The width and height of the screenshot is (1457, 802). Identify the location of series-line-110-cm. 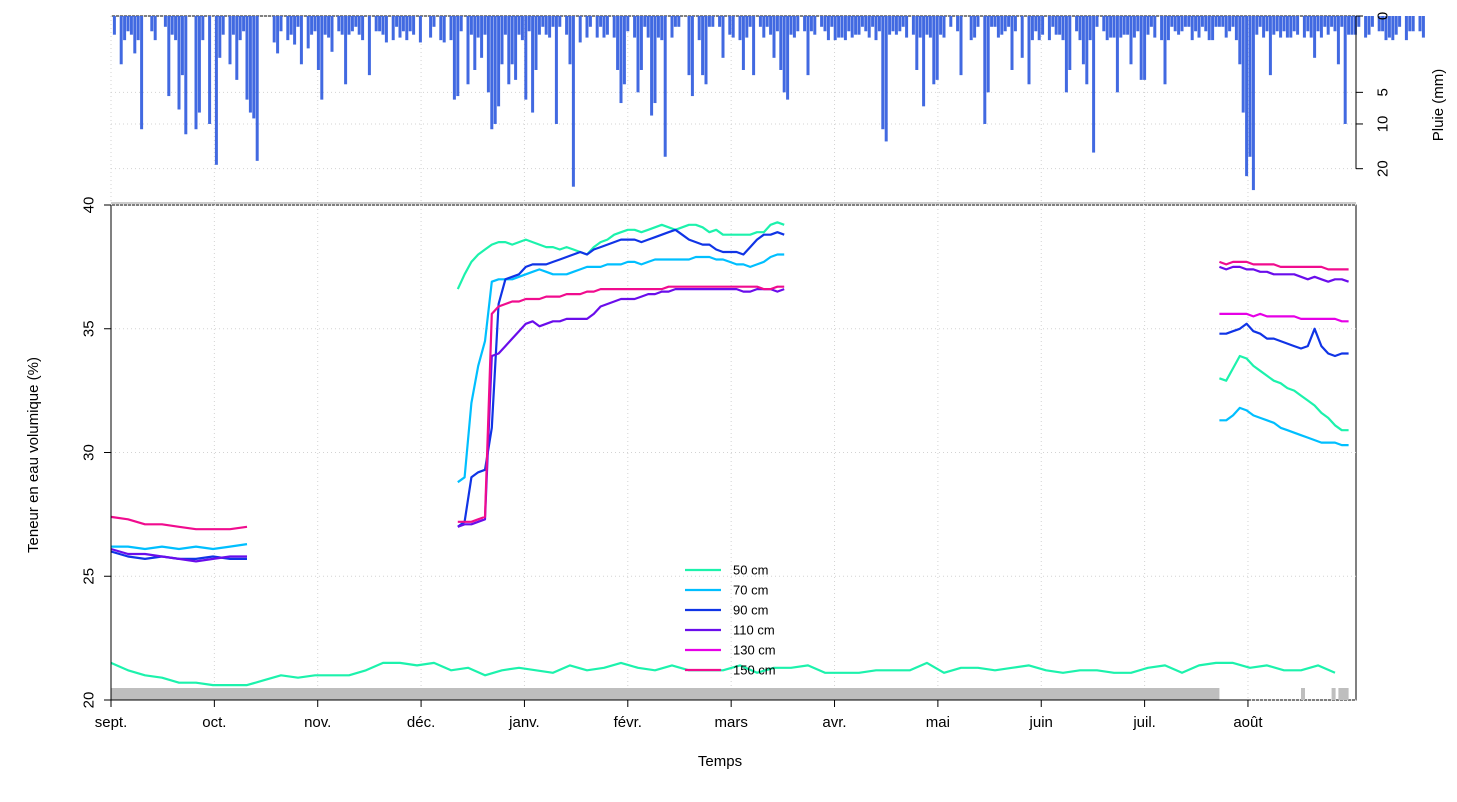
(178, 555).